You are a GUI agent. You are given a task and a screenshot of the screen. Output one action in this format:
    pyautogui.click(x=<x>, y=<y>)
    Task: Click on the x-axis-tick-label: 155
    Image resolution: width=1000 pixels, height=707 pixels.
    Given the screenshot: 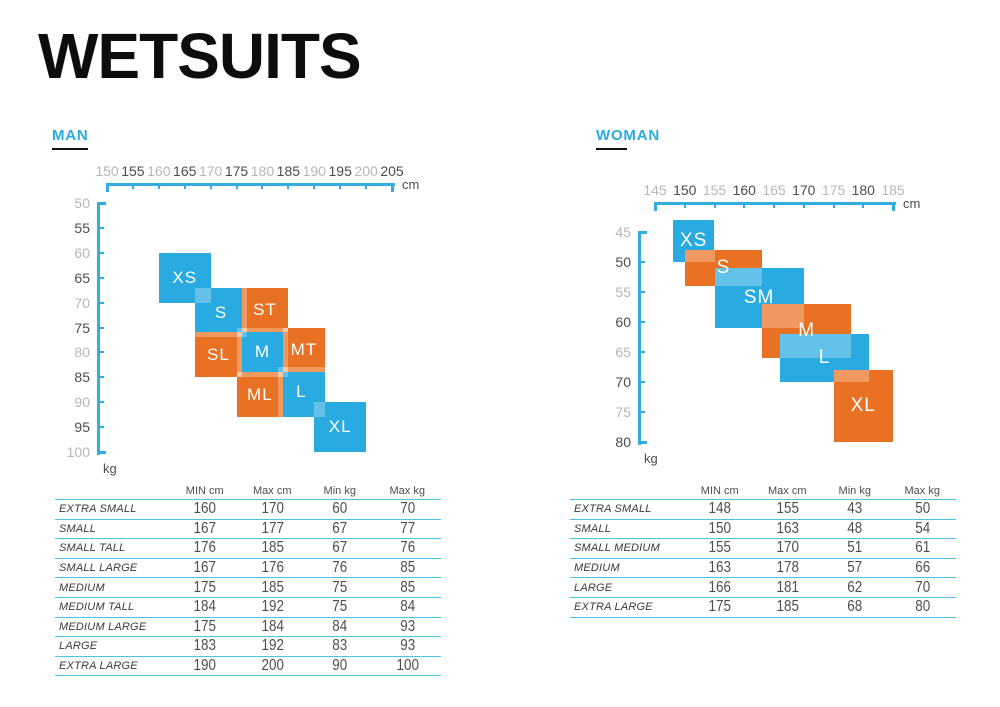 What is the action you would take?
    pyautogui.click(x=714, y=190)
    